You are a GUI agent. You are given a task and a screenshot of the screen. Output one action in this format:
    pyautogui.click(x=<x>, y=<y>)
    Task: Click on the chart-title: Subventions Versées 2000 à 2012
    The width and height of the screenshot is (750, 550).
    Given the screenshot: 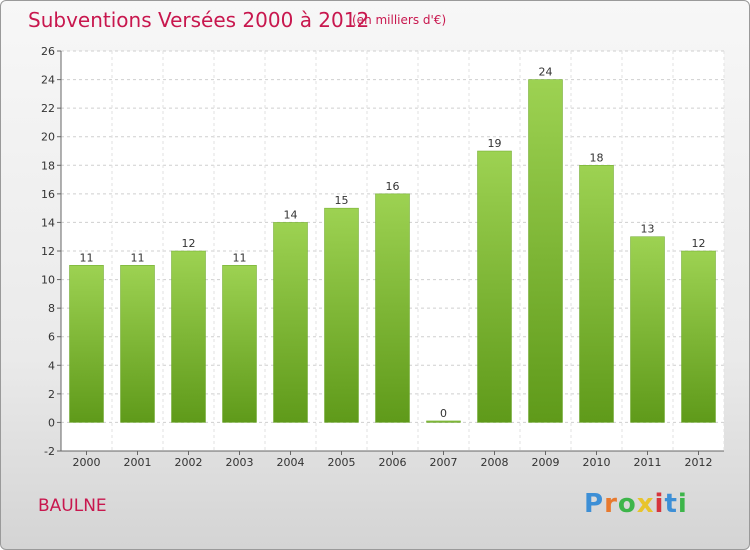 What is the action you would take?
    pyautogui.click(x=199, y=20)
    